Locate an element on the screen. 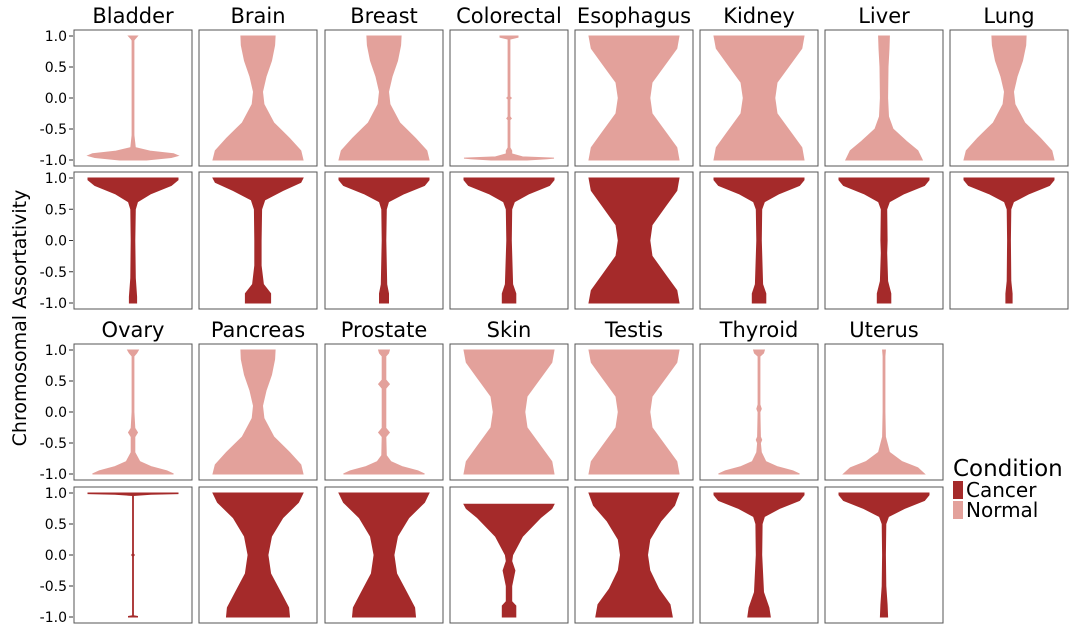 The height and width of the screenshot is (635, 1080). violin-skin-cancer is located at coordinates (509, 560).